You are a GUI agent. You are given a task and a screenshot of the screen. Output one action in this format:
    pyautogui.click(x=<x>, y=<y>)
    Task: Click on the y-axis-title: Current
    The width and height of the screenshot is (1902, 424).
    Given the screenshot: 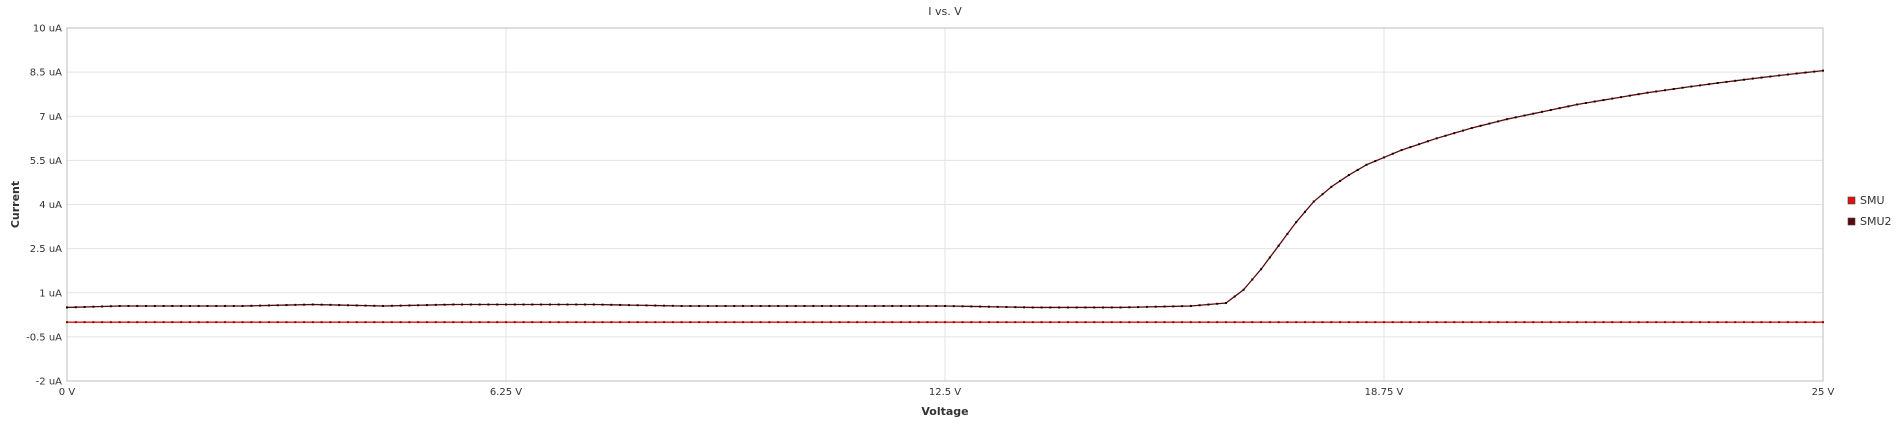 What is the action you would take?
    pyautogui.click(x=15, y=204)
    